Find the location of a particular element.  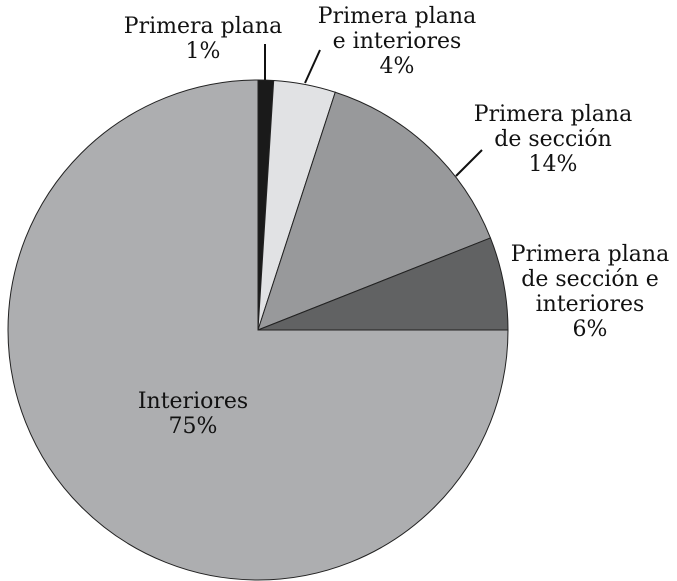

value-label: 4% is located at coordinates (397, 66).